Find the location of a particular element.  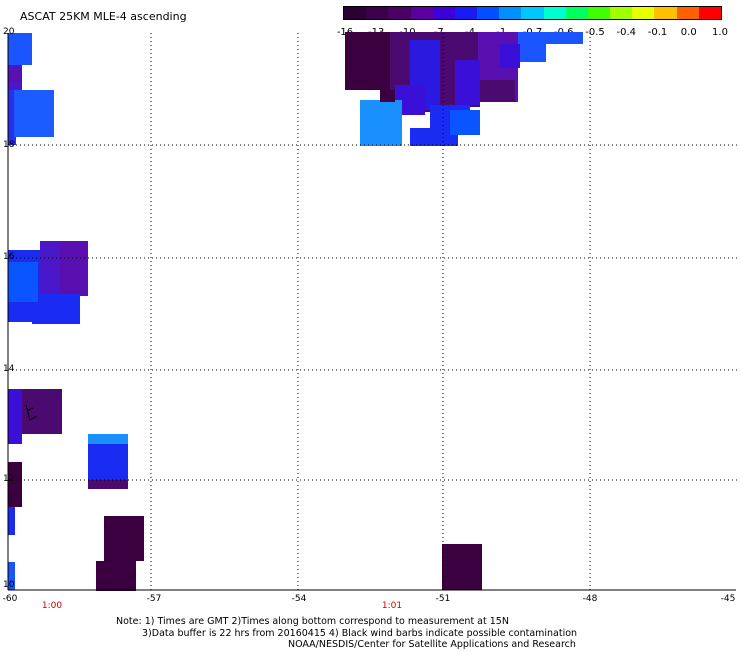

lat-label: 14 is located at coordinates (9, 369).